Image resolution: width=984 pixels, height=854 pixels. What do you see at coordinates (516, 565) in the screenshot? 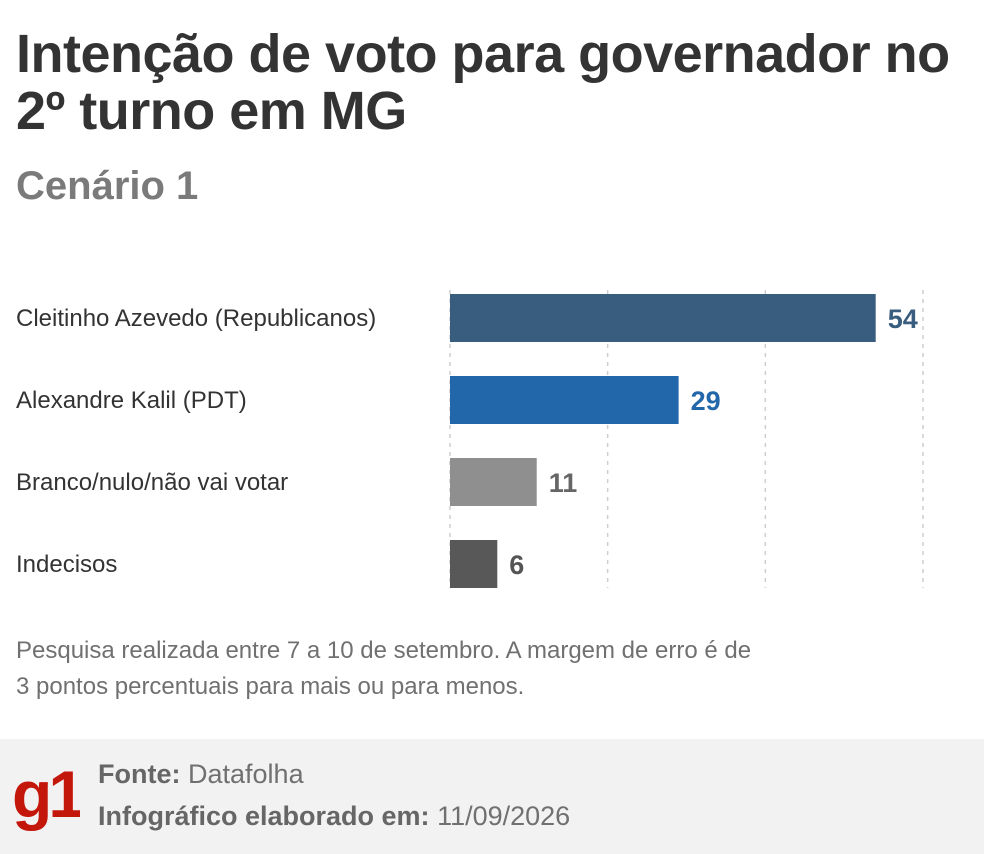
I see `value-label: 6` at bounding box center [516, 565].